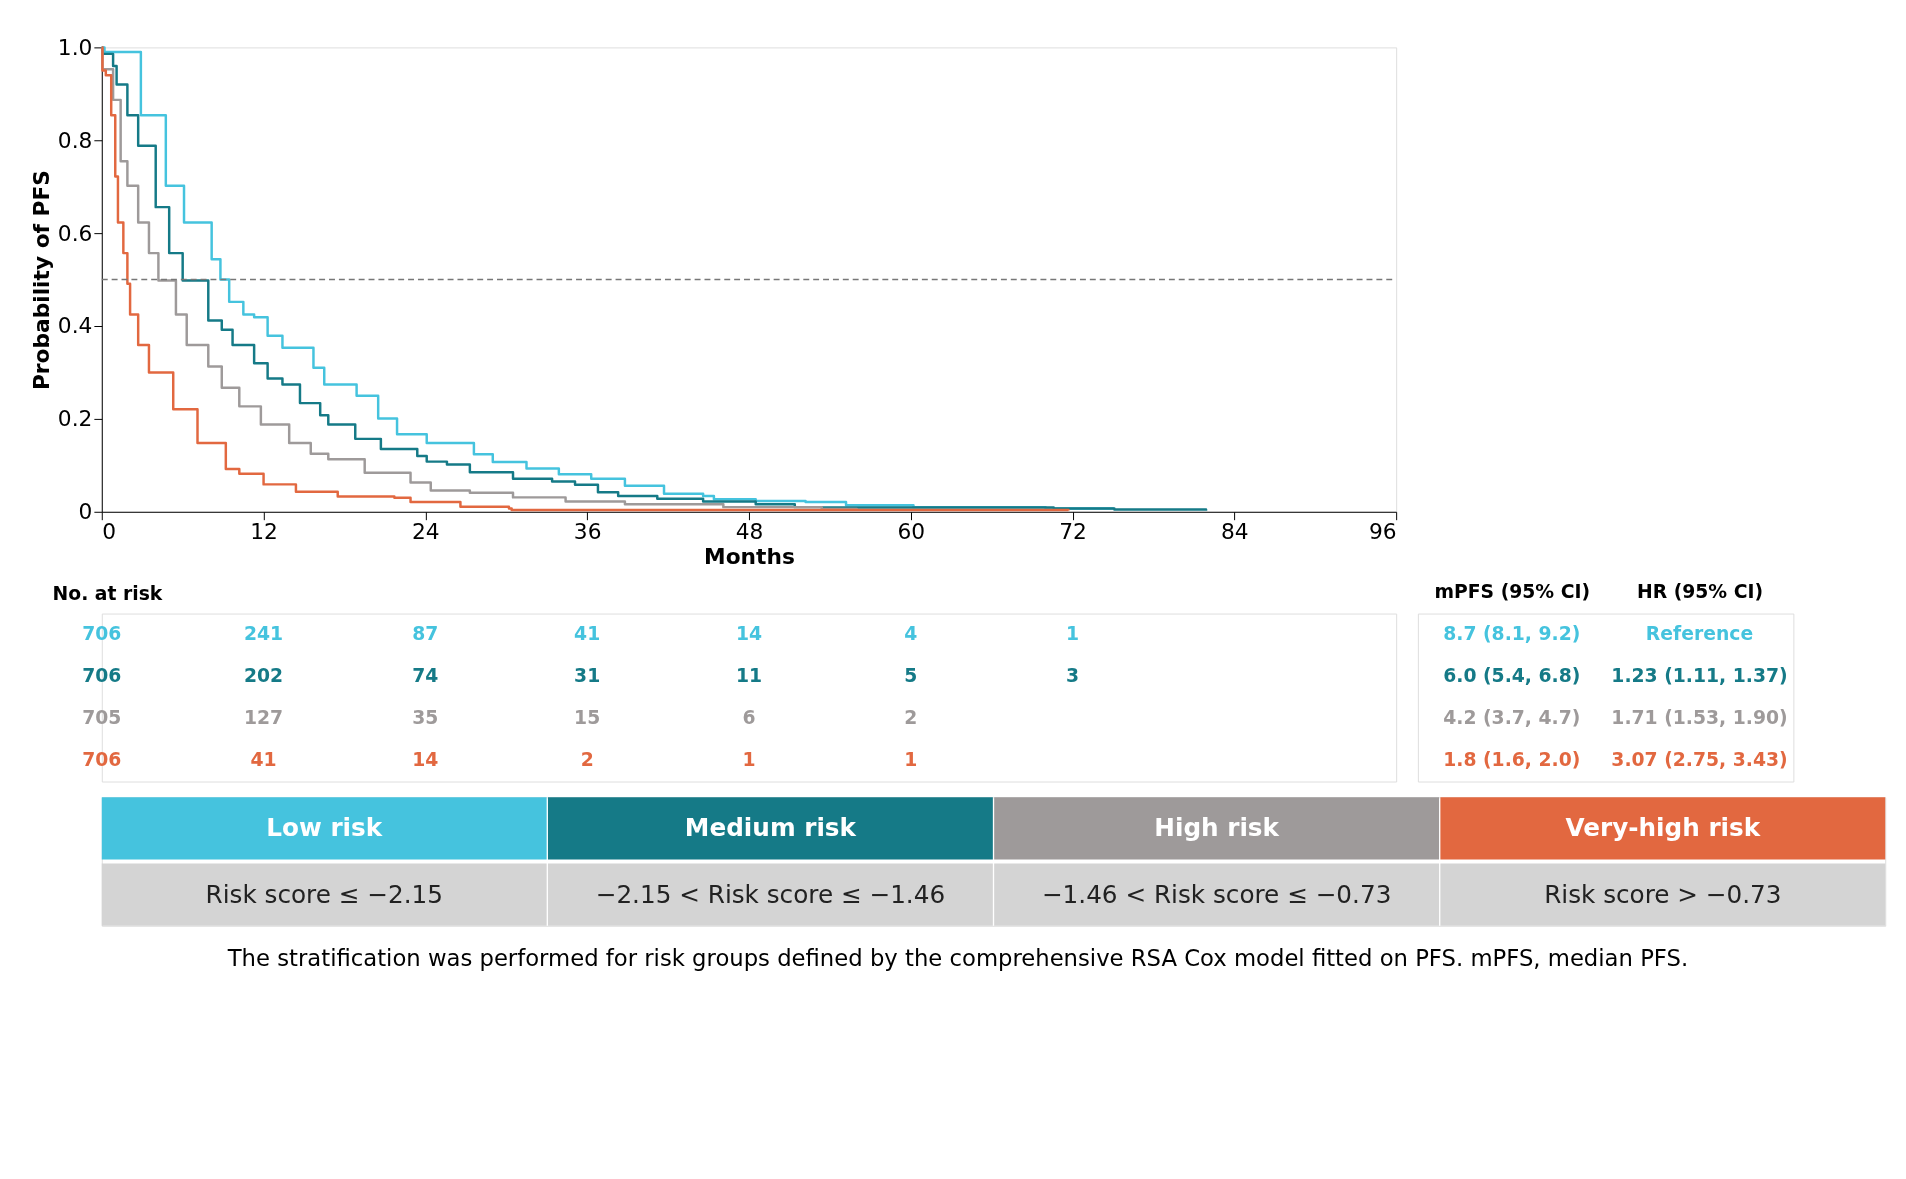 This screenshot has height=1179, width=1906. What do you see at coordinates (1699, 718) in the screenshot?
I see `text: 1.71 (1.53, 1.90)` at bounding box center [1699, 718].